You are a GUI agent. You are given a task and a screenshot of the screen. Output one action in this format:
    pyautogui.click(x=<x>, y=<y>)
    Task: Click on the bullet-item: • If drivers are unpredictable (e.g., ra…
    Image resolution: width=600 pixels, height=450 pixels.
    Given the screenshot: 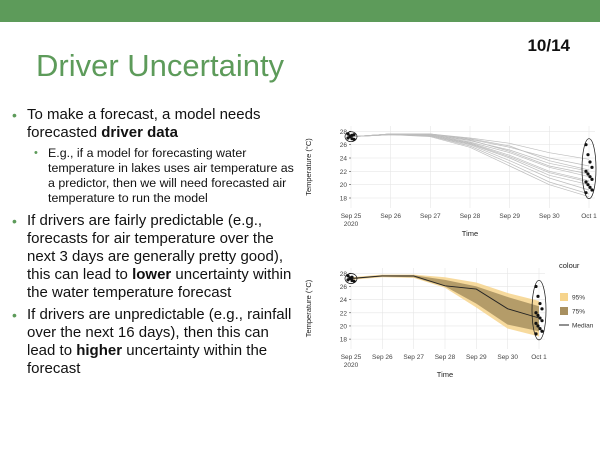 What is the action you would take?
    pyautogui.click(x=154, y=342)
    